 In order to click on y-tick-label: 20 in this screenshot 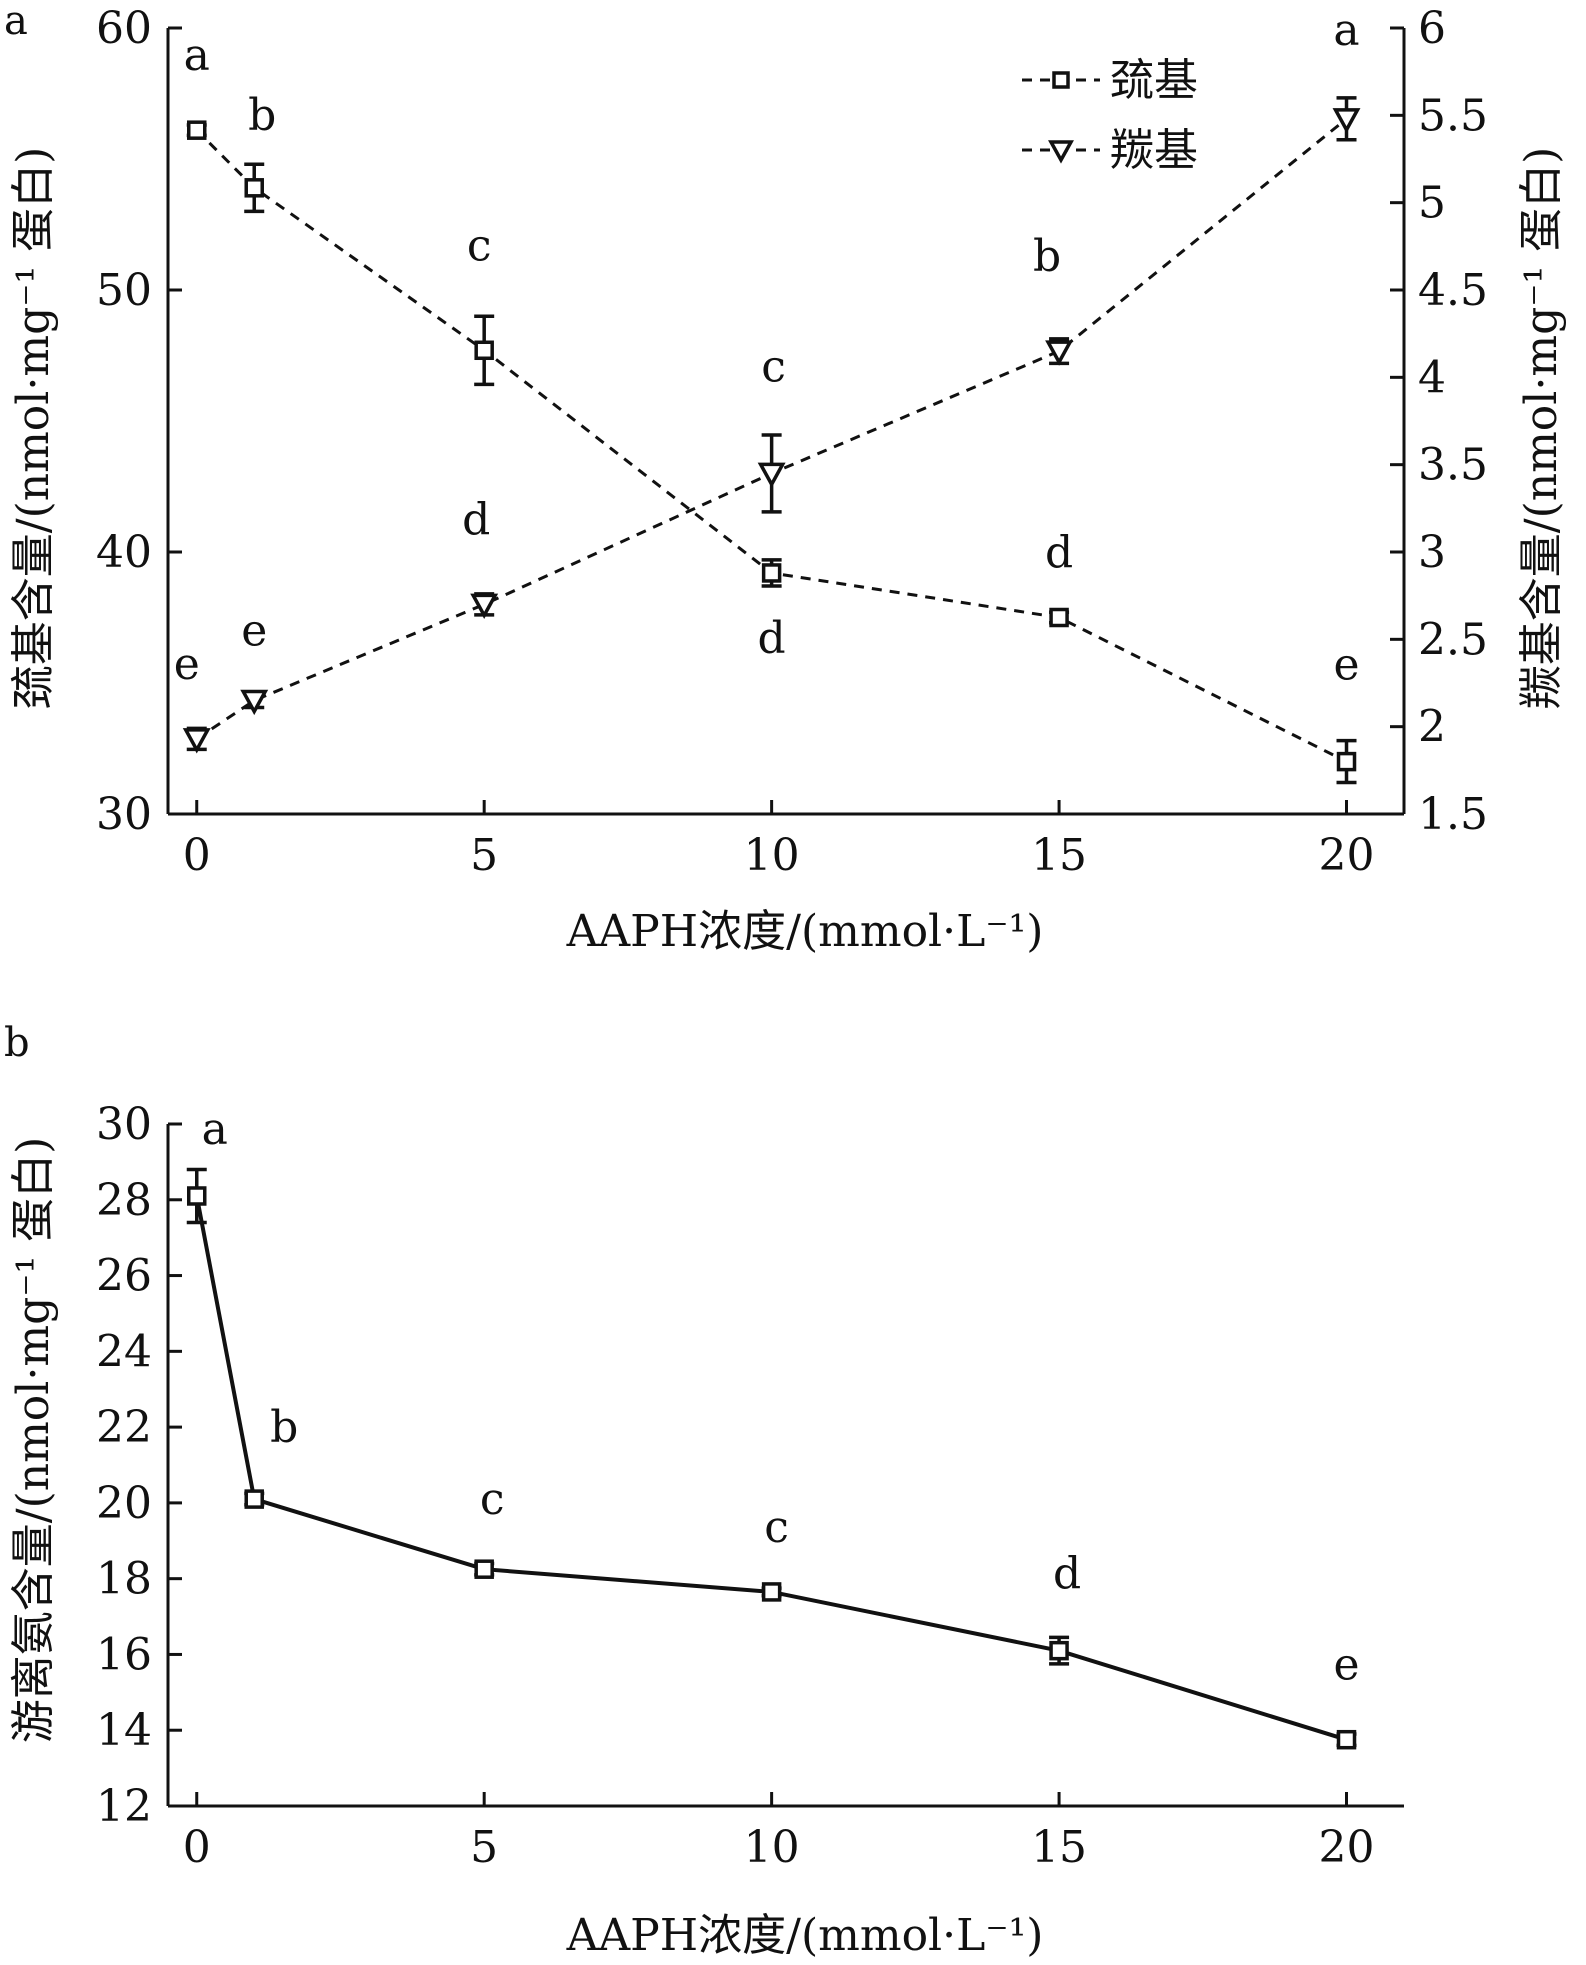, I will do `click(124, 1503)`.